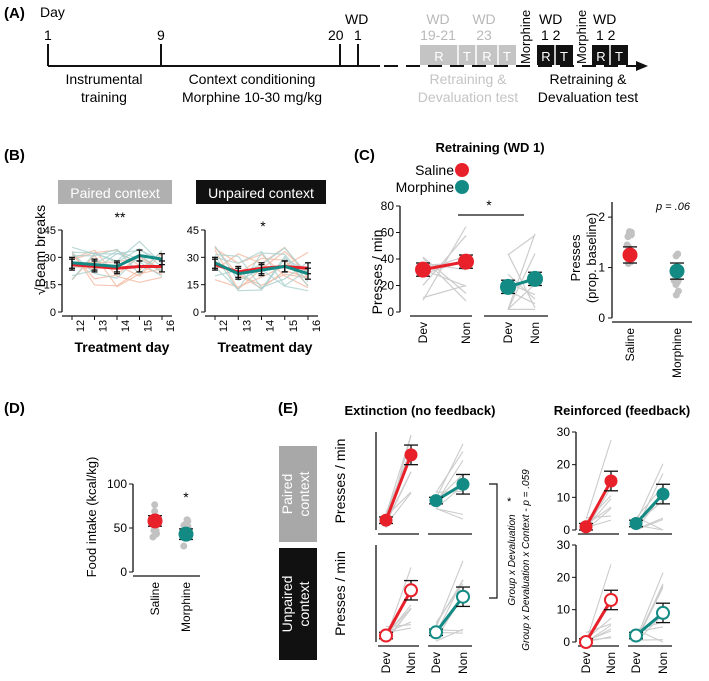  Describe the element at coordinates (115, 192) in the screenshot. I see `paired-title-box` at that location.